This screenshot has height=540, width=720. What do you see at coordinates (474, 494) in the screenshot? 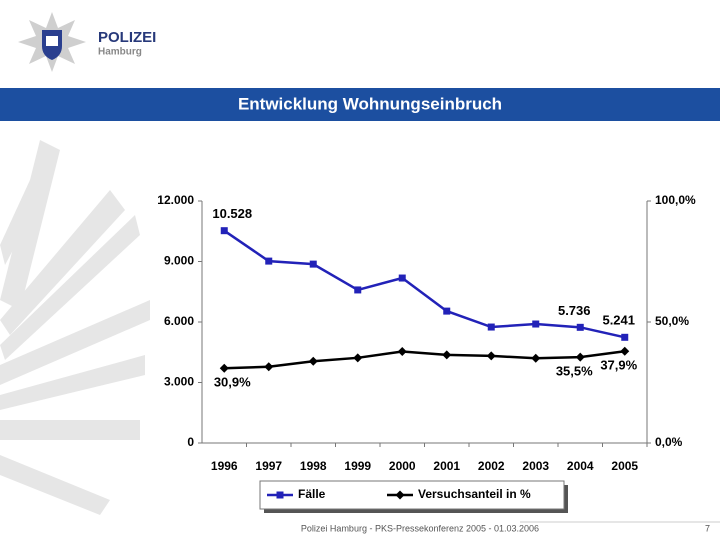
I see `legend-label: Versuchsanteil in %` at bounding box center [474, 494].